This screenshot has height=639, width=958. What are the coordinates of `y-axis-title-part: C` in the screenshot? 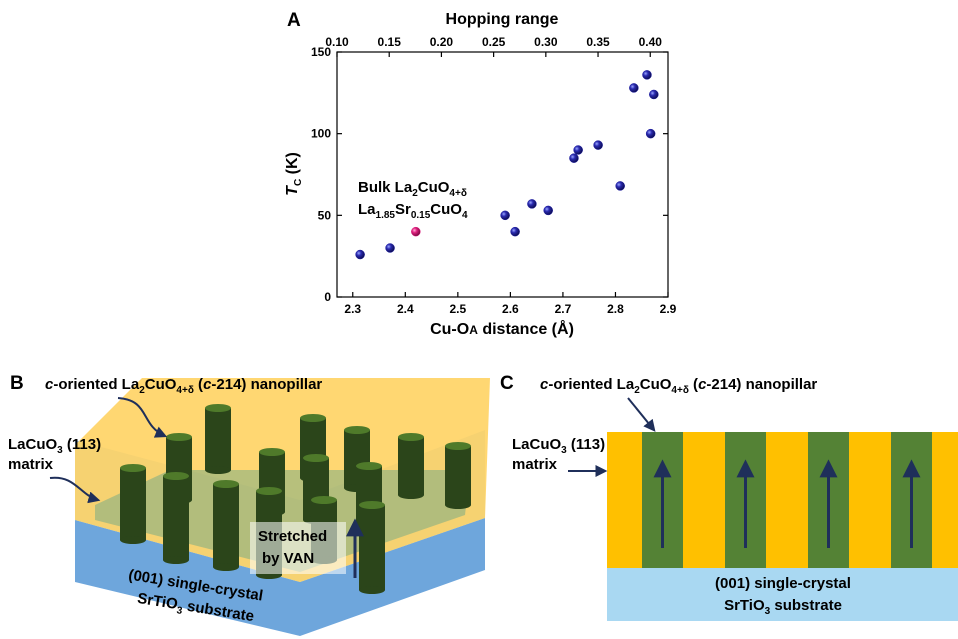 It's located at (298, 182).